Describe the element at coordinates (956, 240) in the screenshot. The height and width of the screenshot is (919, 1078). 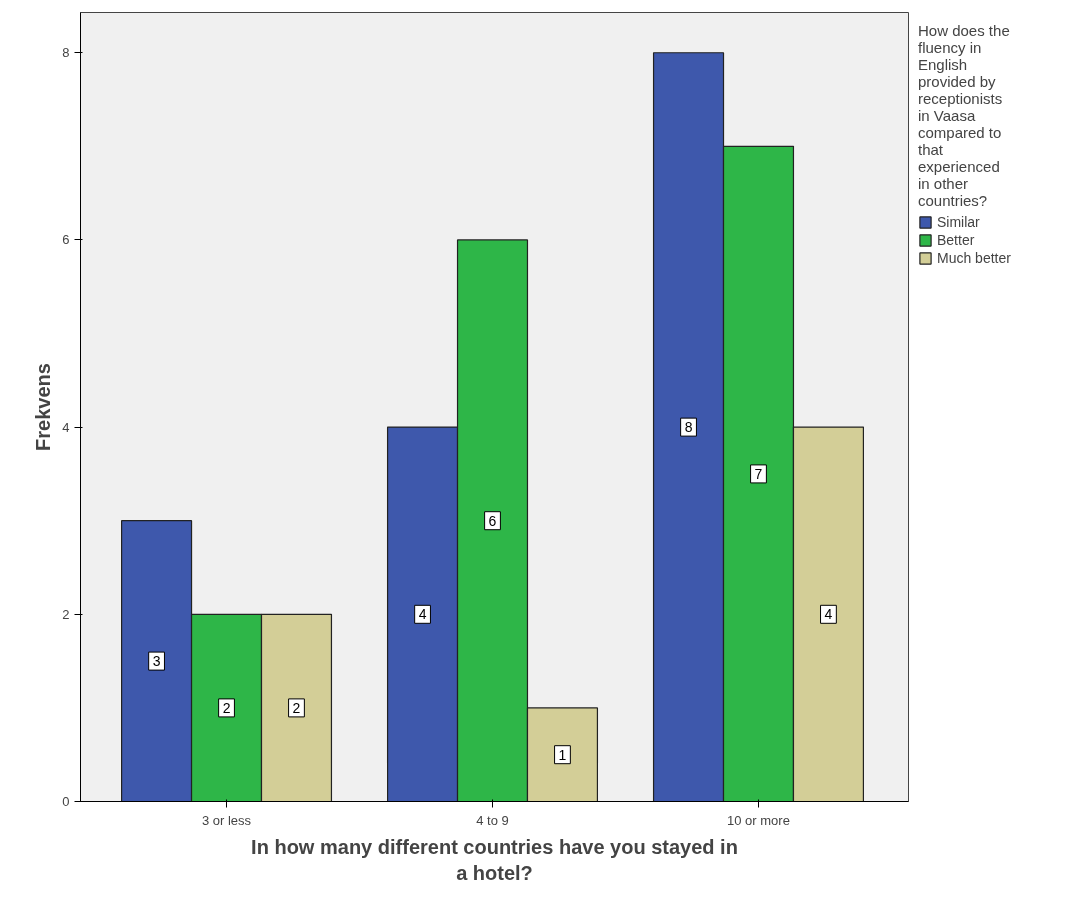
I see `legend-label: Better` at that location.